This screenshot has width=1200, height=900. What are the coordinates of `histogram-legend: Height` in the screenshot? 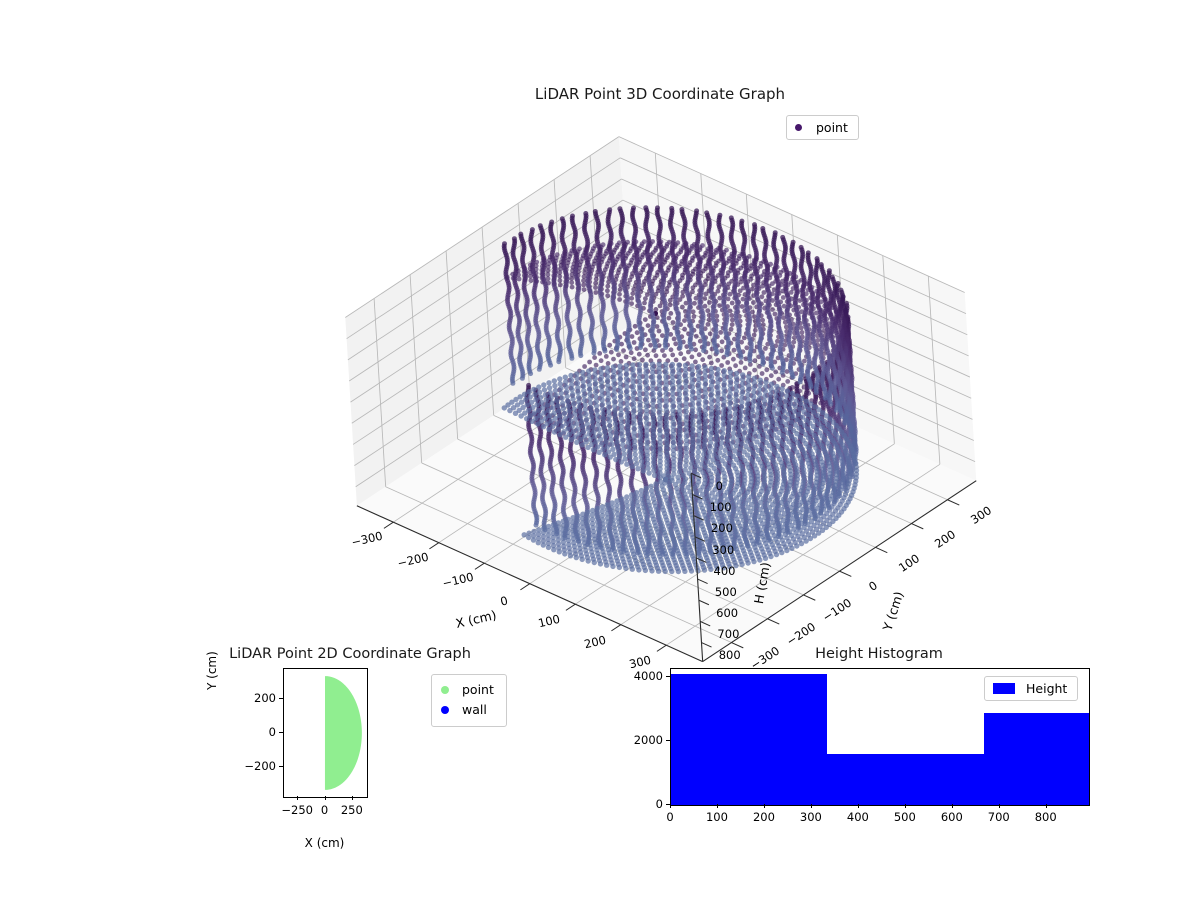 It's located at (1031, 688).